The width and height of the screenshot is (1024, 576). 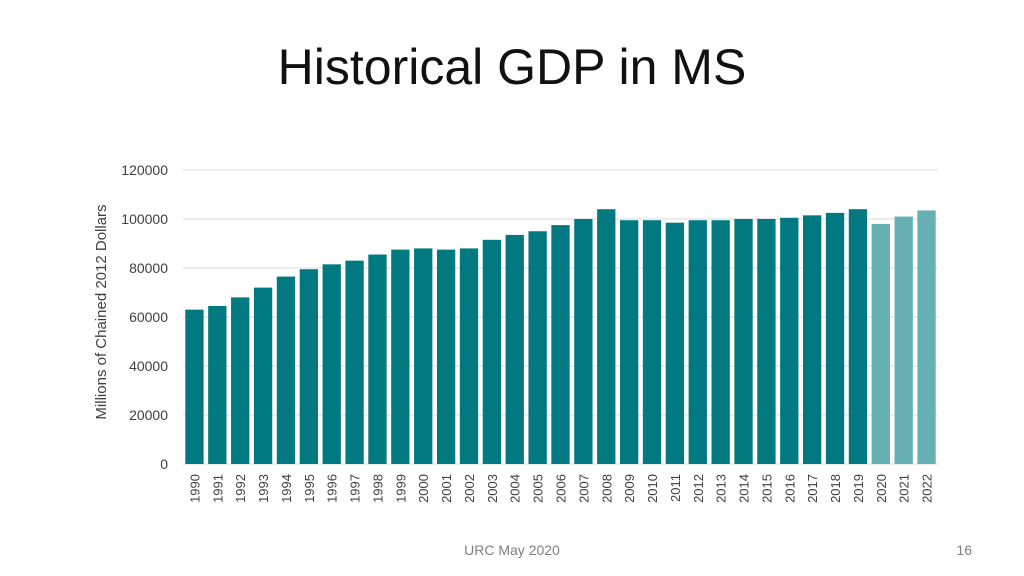 I want to click on x-tick-label: 1996, so click(x=332, y=488).